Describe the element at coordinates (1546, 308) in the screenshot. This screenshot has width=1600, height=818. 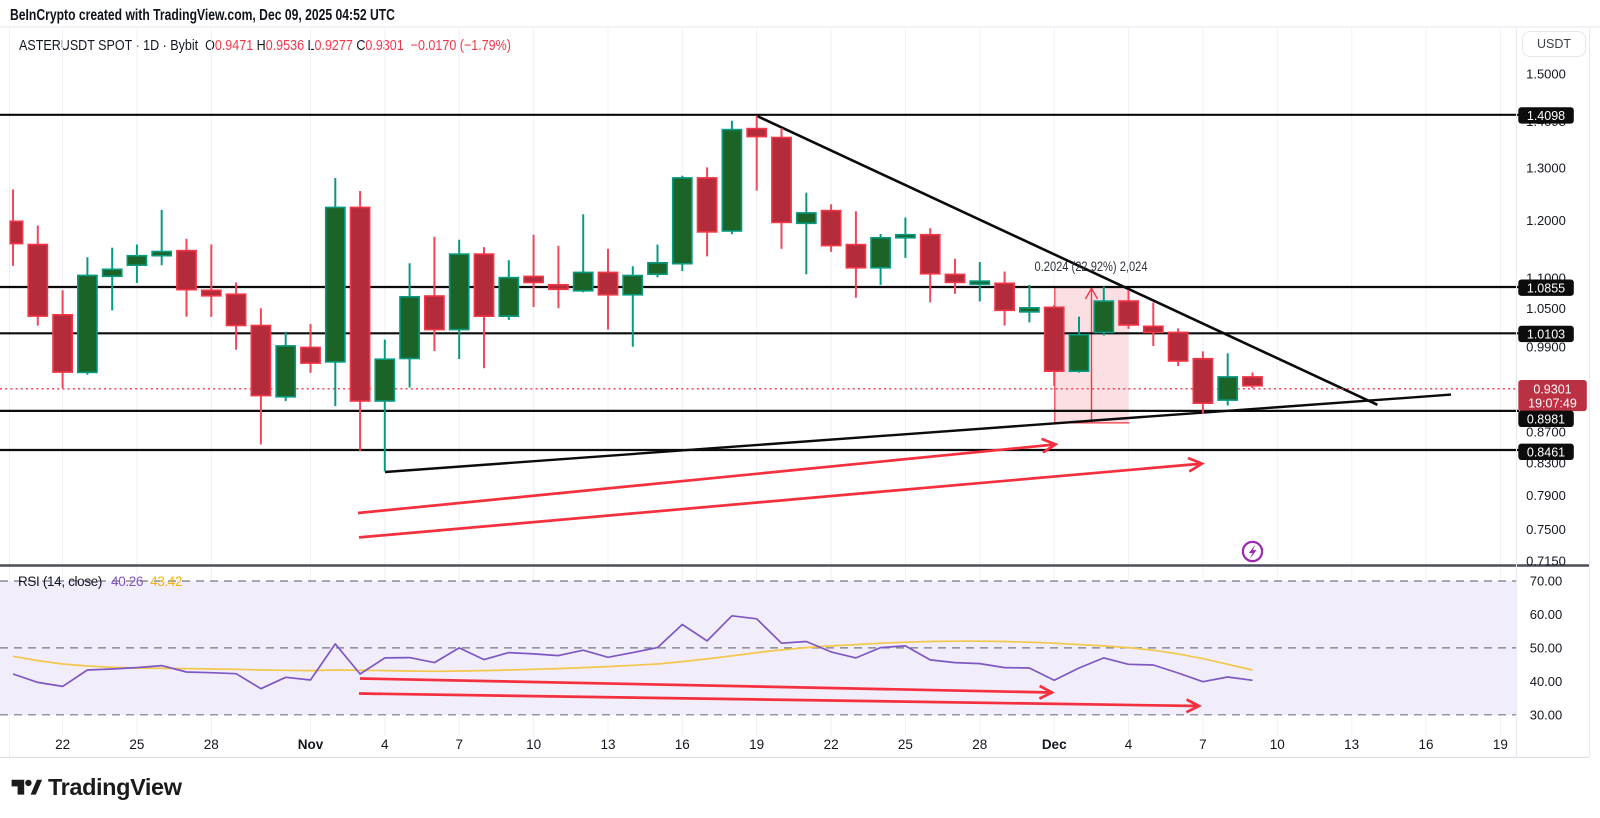
I see `svg-text: 1.0500` at that location.